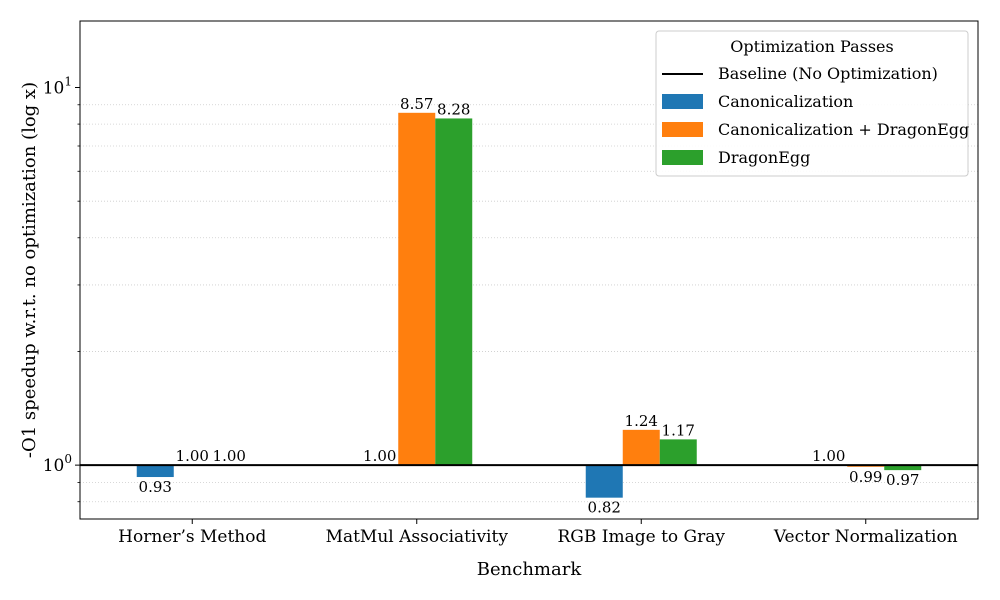 This screenshot has width=1000, height=600. What do you see at coordinates (828, 73) in the screenshot?
I see `legend-baseline-label: Baseline (No Optimization)` at bounding box center [828, 73].